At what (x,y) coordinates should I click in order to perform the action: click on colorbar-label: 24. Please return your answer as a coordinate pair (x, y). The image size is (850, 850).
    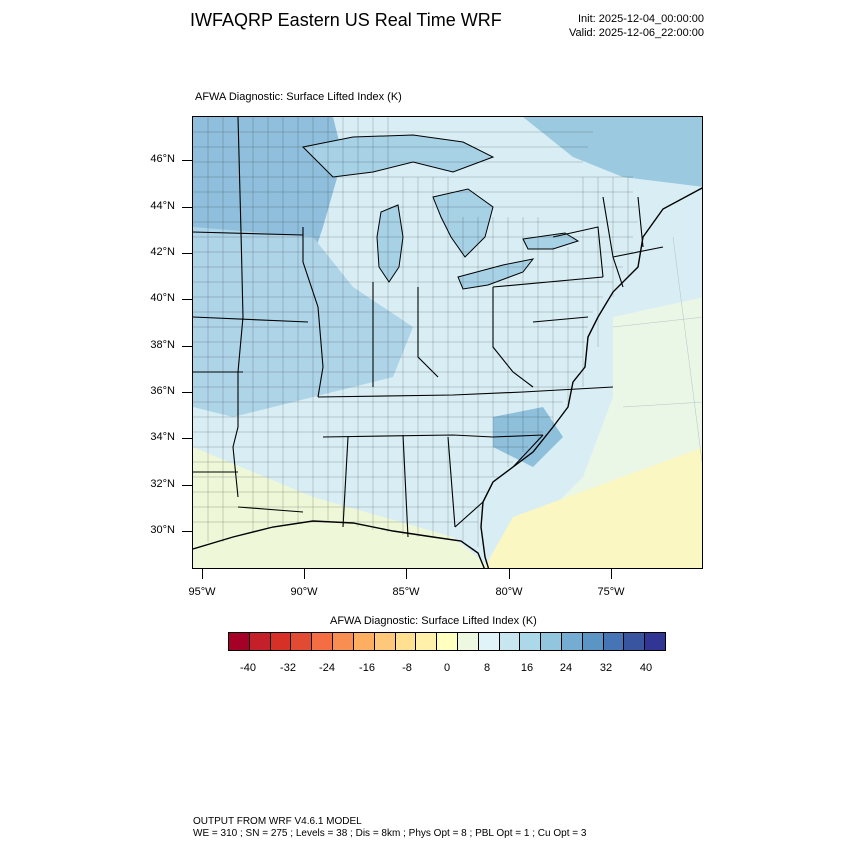
    Looking at the image, I should click on (566, 668).